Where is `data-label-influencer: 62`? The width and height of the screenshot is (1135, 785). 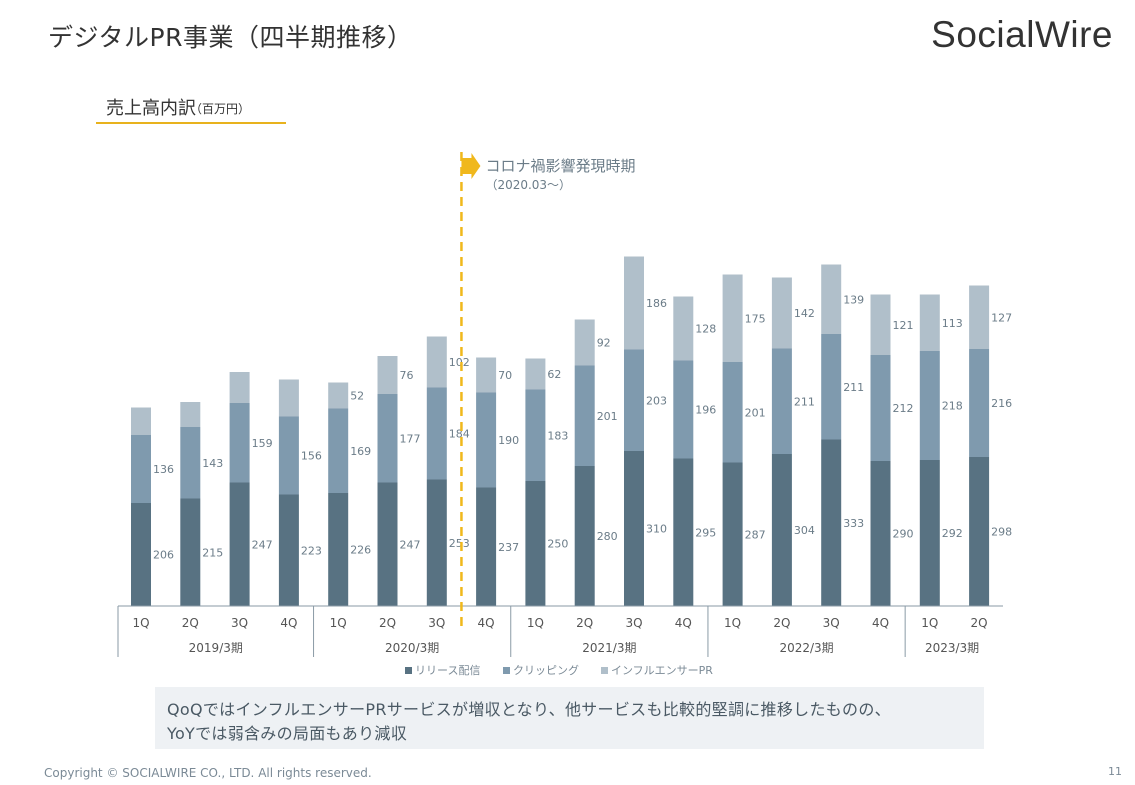 data-label-influencer: 62 is located at coordinates (554, 374).